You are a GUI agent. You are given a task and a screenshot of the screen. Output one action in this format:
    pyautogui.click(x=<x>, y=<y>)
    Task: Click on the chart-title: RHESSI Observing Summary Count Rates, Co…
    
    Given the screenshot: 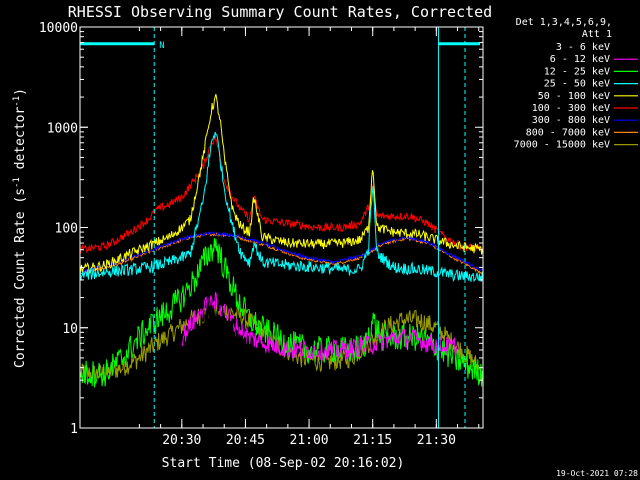 What is the action you would take?
    pyautogui.click(x=280, y=12)
    